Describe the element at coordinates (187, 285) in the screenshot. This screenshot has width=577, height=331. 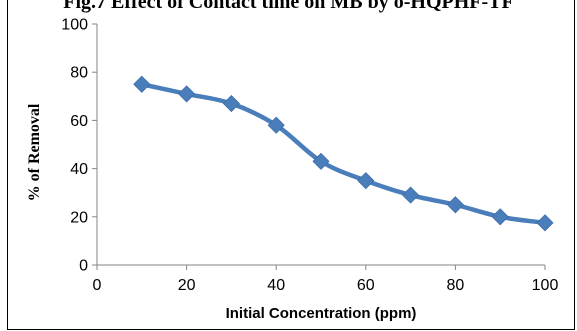
I see `x-tick-label: 20` at that location.